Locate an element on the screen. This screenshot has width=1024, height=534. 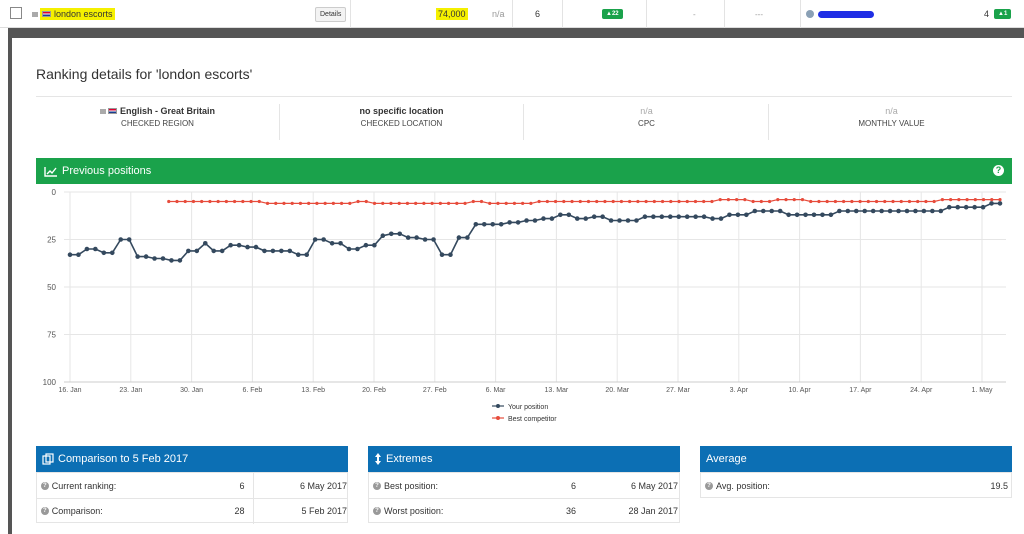
row-value: 6 is located at coordinates (573, 485).